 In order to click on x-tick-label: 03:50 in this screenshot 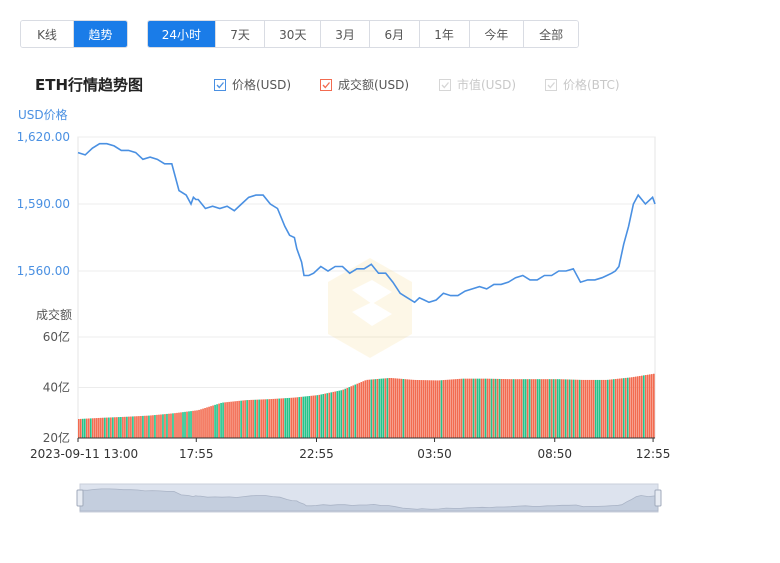, I will do `click(434, 454)`.